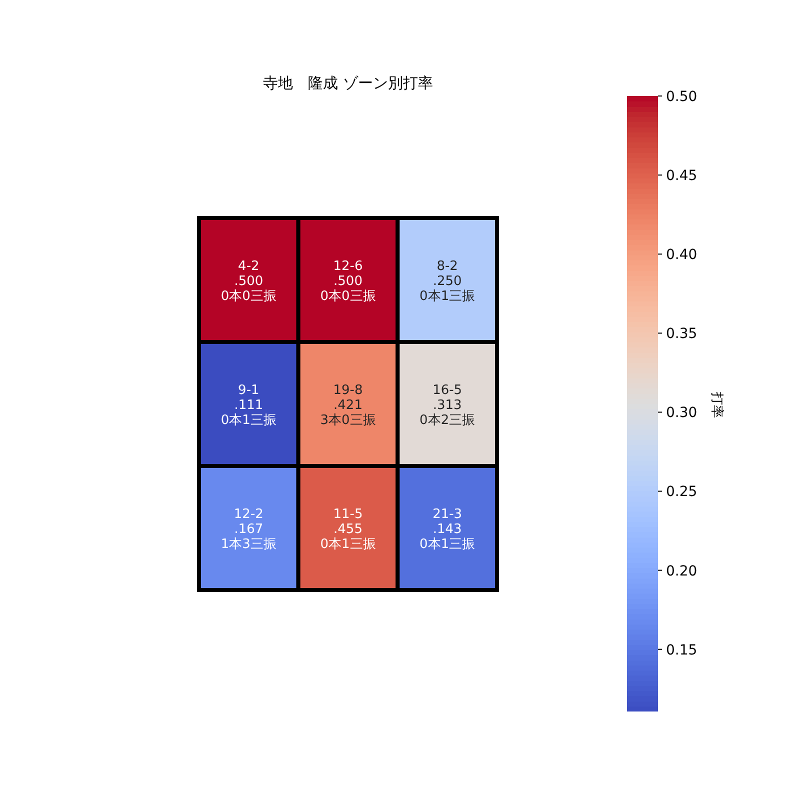 The image size is (800, 800). What do you see at coordinates (248, 405) in the screenshot?
I see `data-label: 9-1 .111 0本1三振` at bounding box center [248, 405].